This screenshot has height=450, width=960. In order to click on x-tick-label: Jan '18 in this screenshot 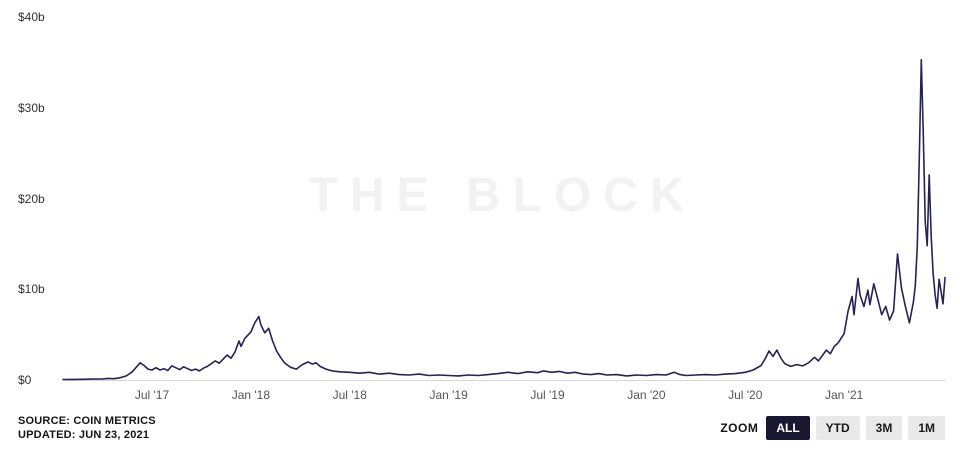, I will do `click(251, 395)`.